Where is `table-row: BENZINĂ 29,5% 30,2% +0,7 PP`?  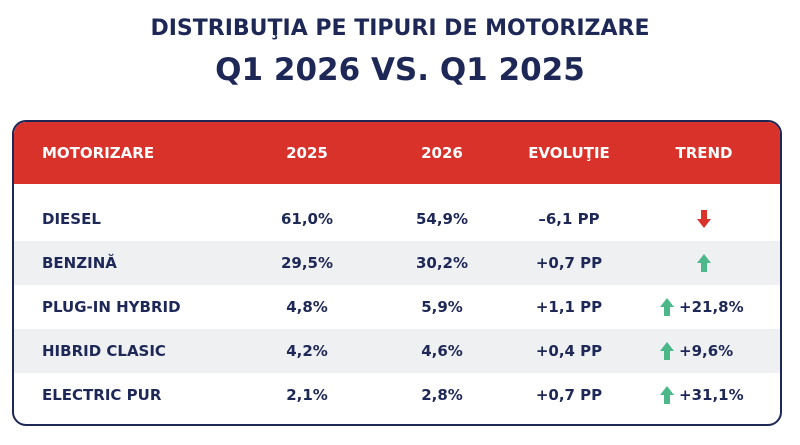
table-row: BENZINĂ 29,5% 30,2% +0,7 PP is located at coordinates (397, 263).